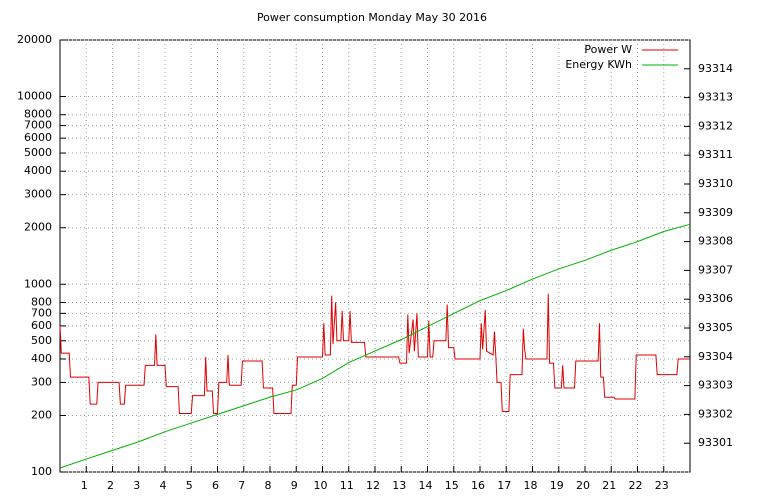  What do you see at coordinates (241, 485) in the screenshot?
I see `x-tick-label: 7` at bounding box center [241, 485].